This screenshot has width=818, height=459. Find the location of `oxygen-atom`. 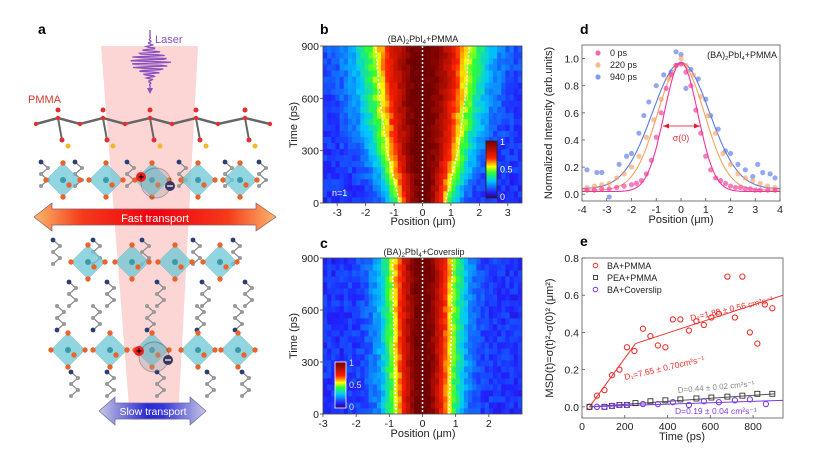

oxygen-atom is located at coordinates (150, 110).